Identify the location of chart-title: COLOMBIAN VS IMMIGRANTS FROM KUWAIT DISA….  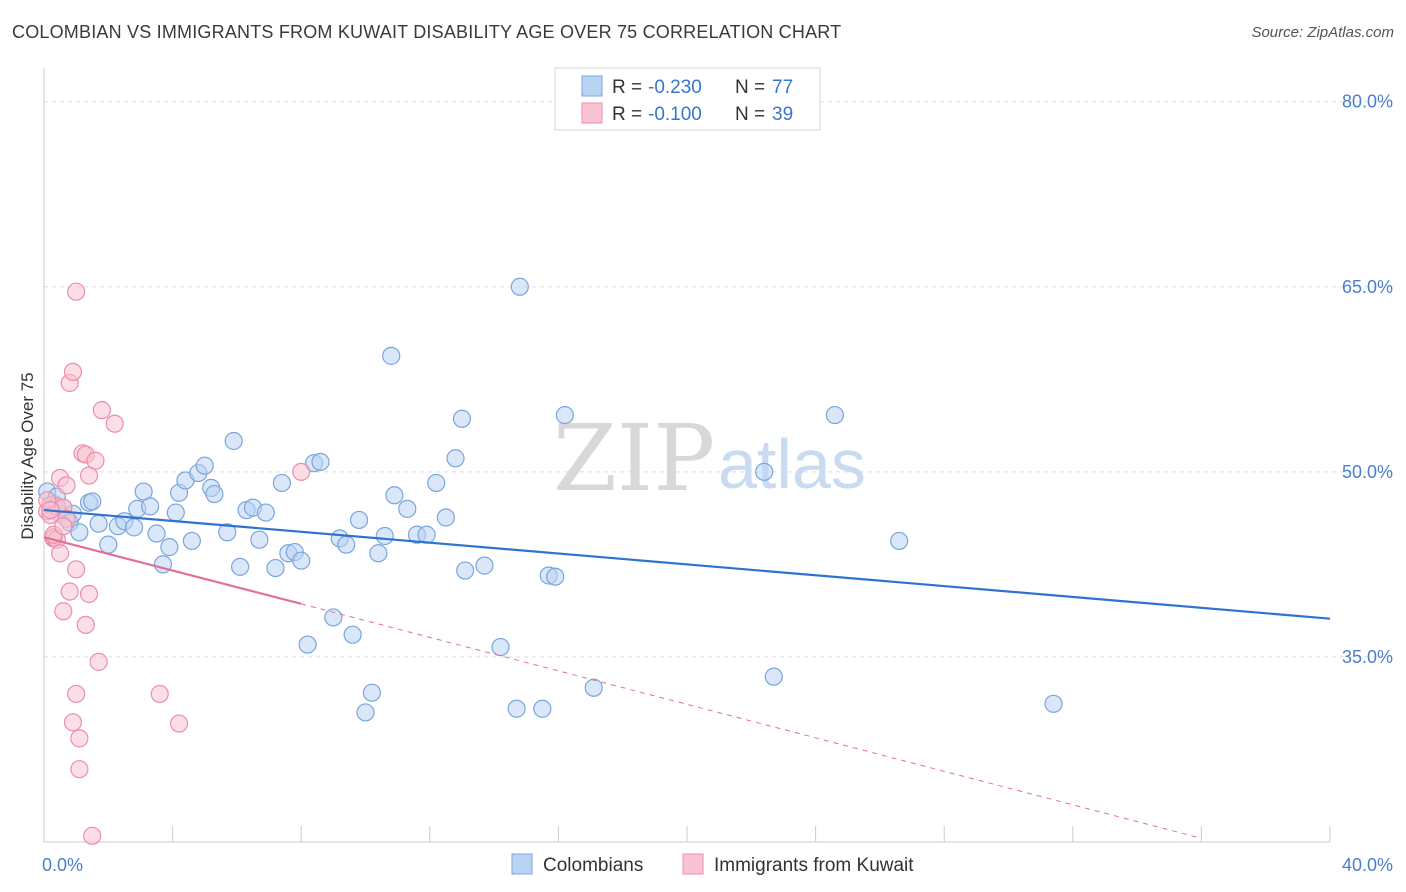
(427, 32).